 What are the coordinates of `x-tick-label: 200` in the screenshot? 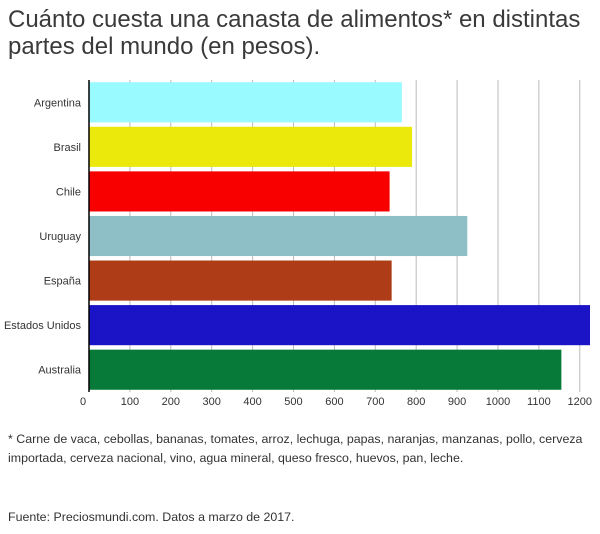 It's located at (171, 402).